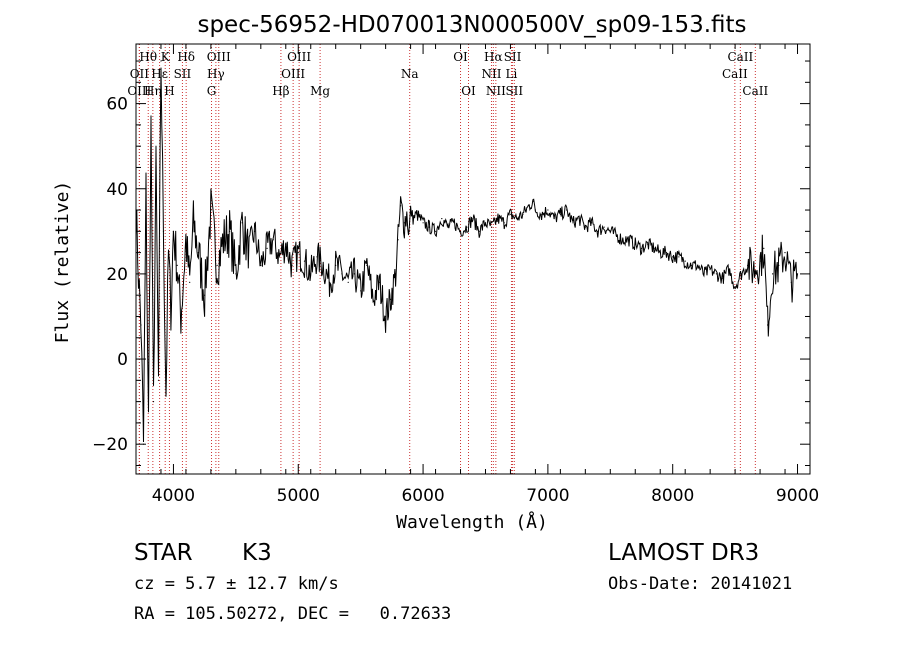 The width and height of the screenshot is (900, 649). Describe the element at coordinates (117, 275) in the screenshot. I see `y-tick-label: 20` at that location.